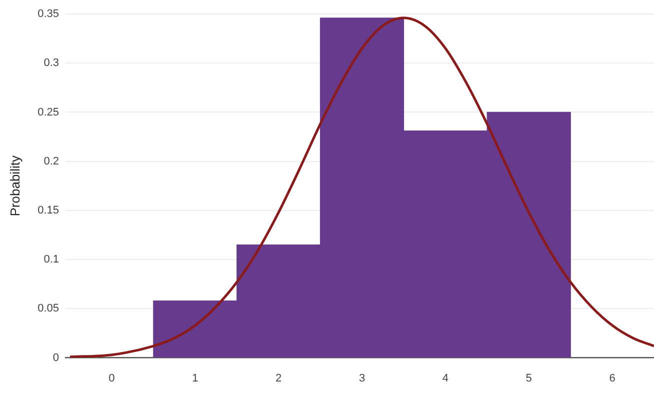 This screenshot has width=654, height=403. Describe the element at coordinates (52, 260) in the screenshot. I see `y-tick-label: 0.1` at that location.